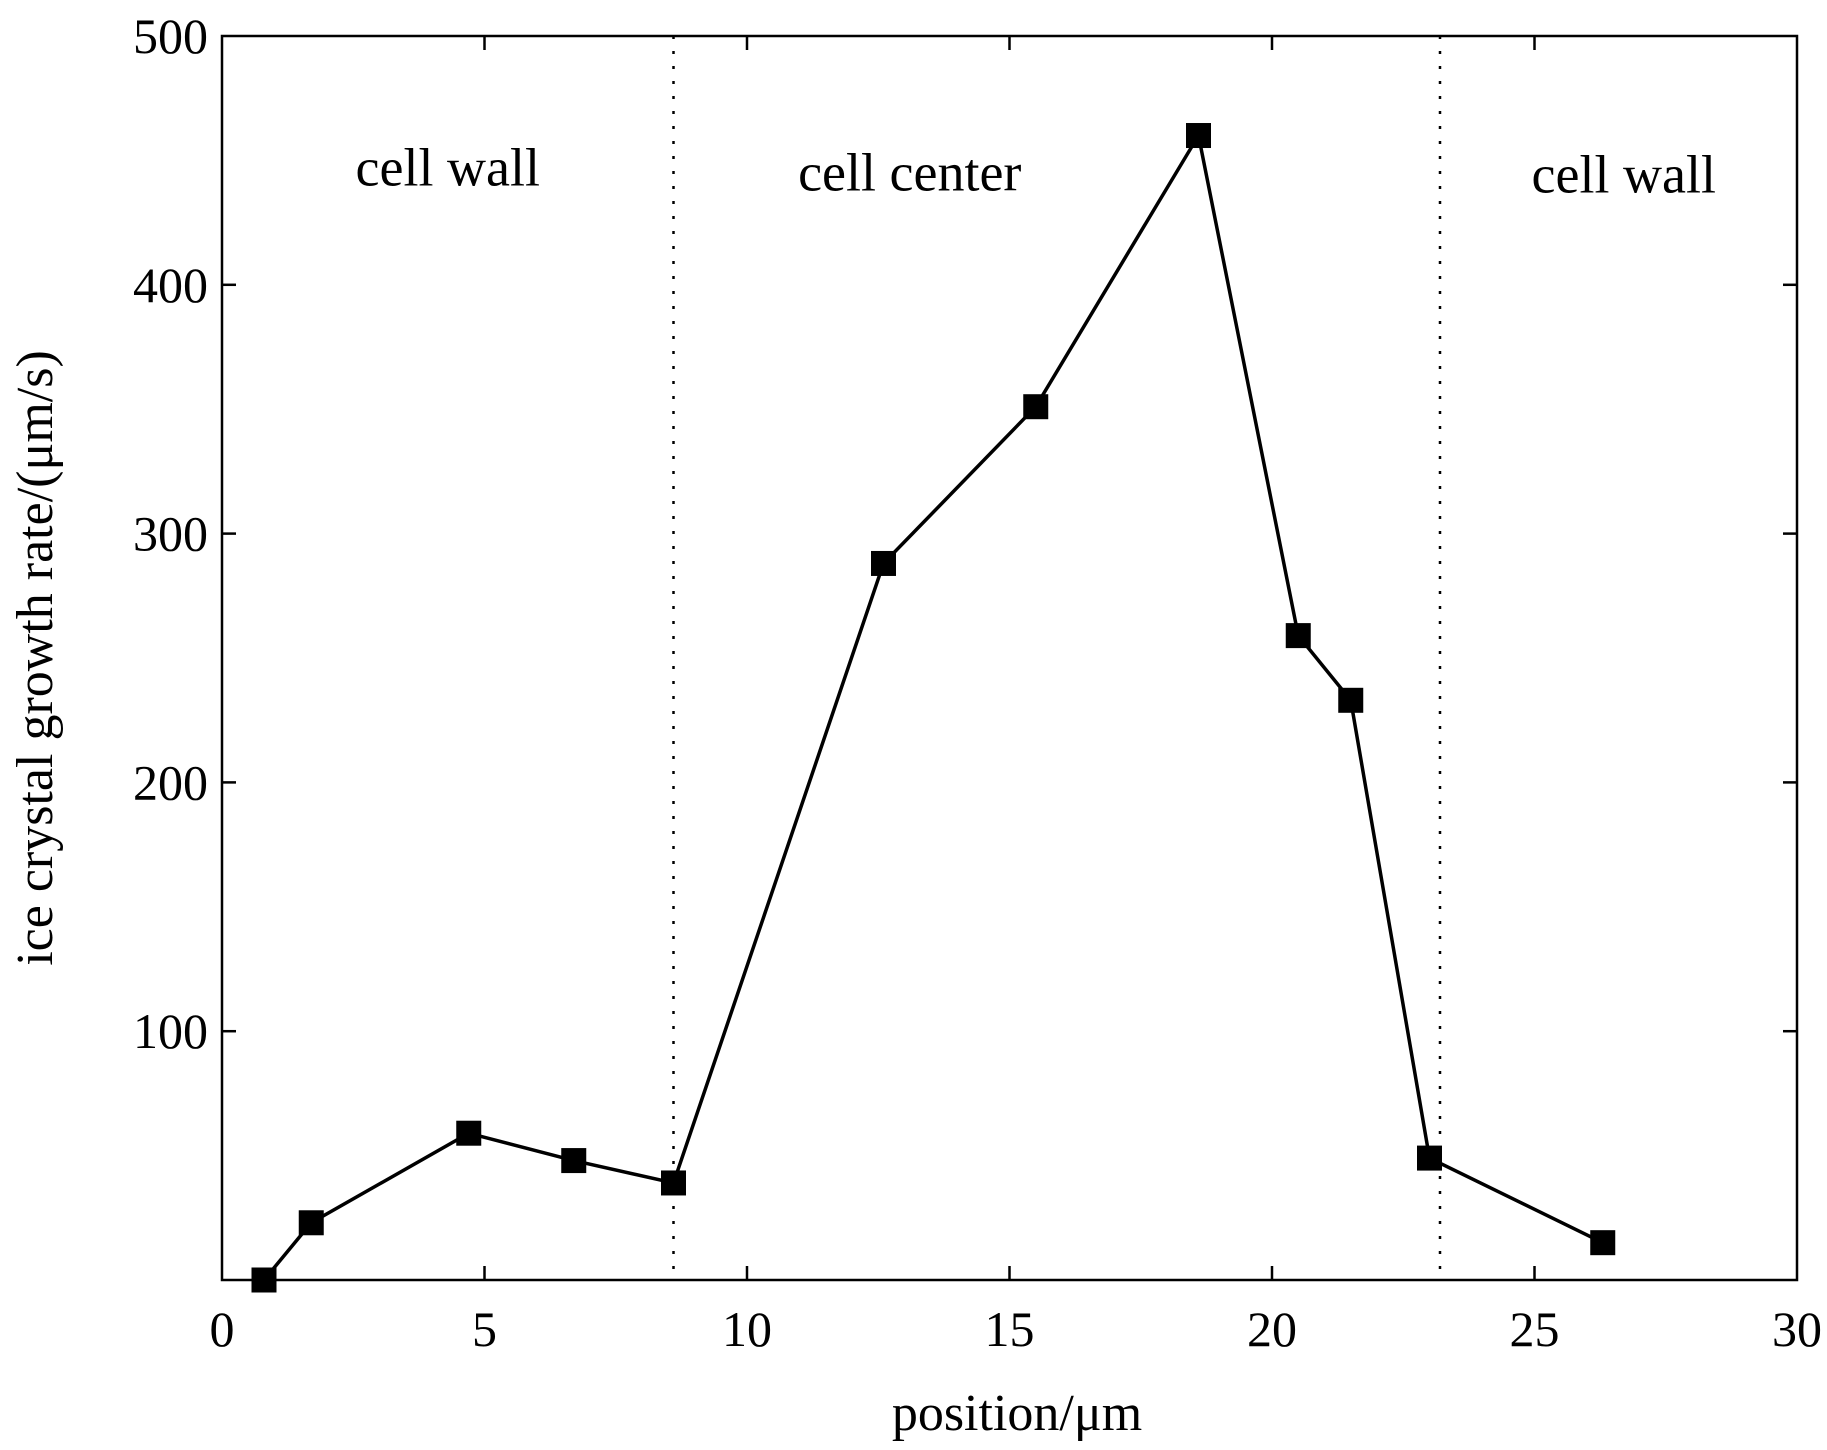 This screenshot has width=1827, height=1450. Describe the element at coordinates (909, 172) in the screenshot. I see `region-annotation: cell center` at that location.